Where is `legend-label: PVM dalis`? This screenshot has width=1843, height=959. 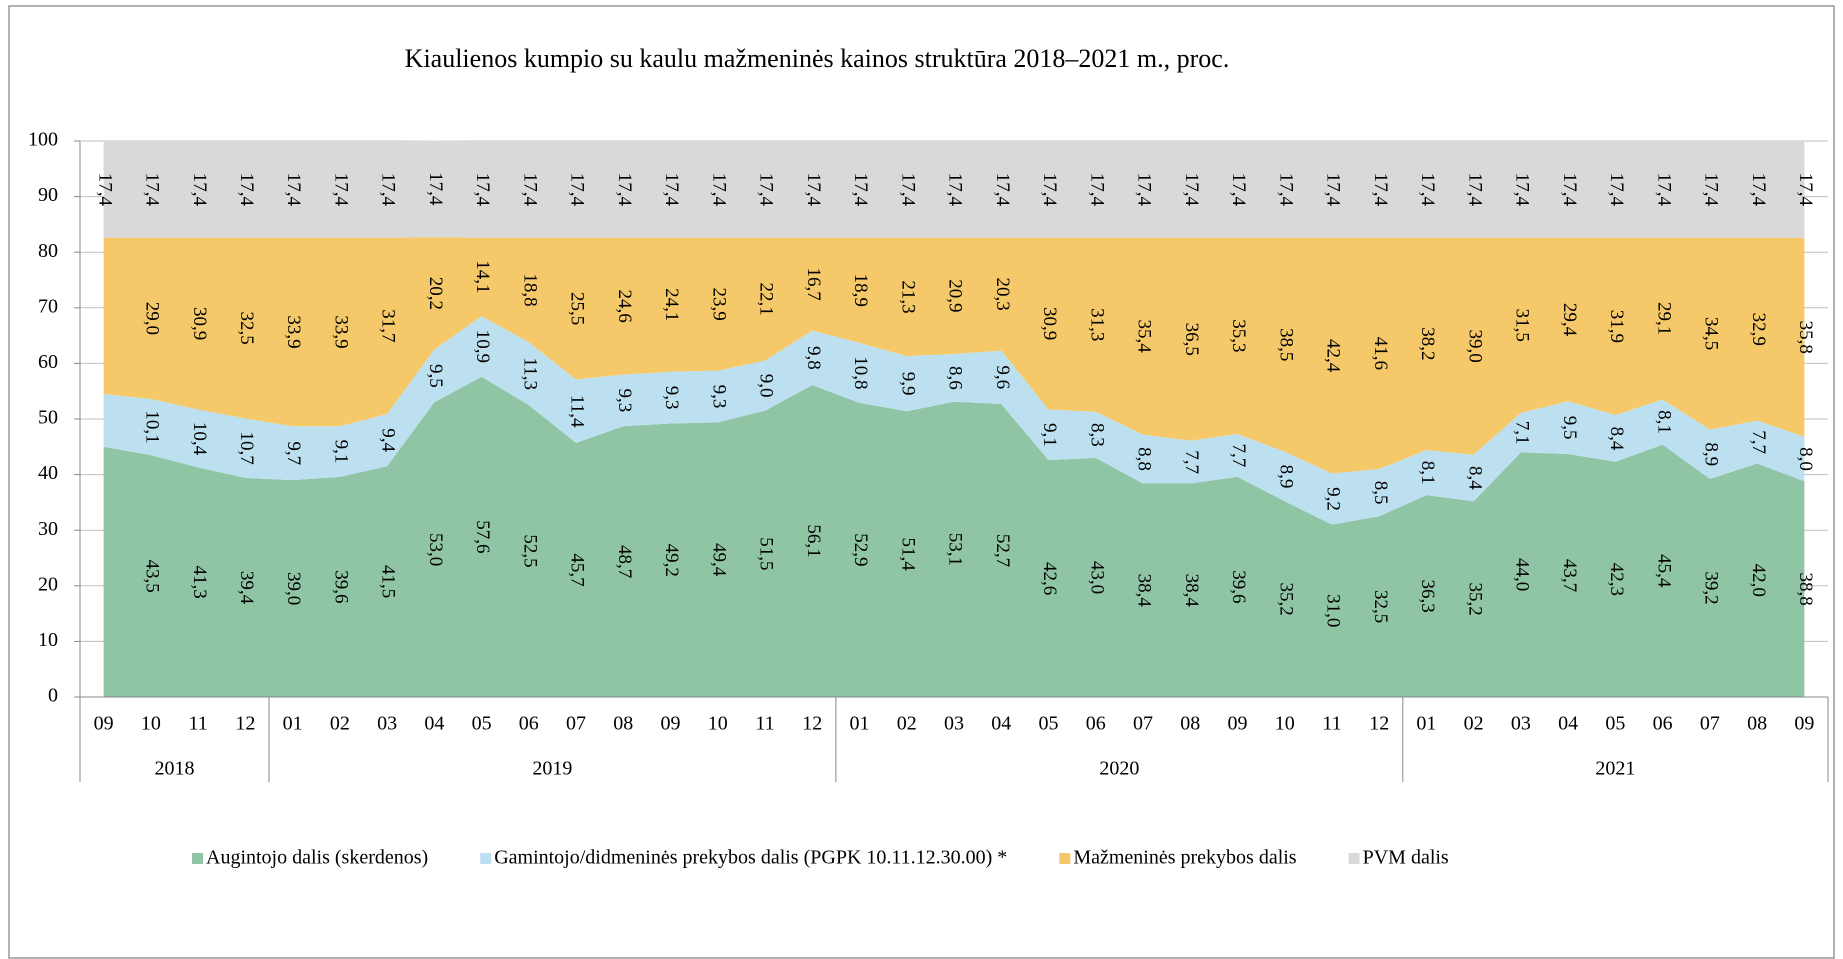 legend-label: PVM dalis is located at coordinates (1406, 858).